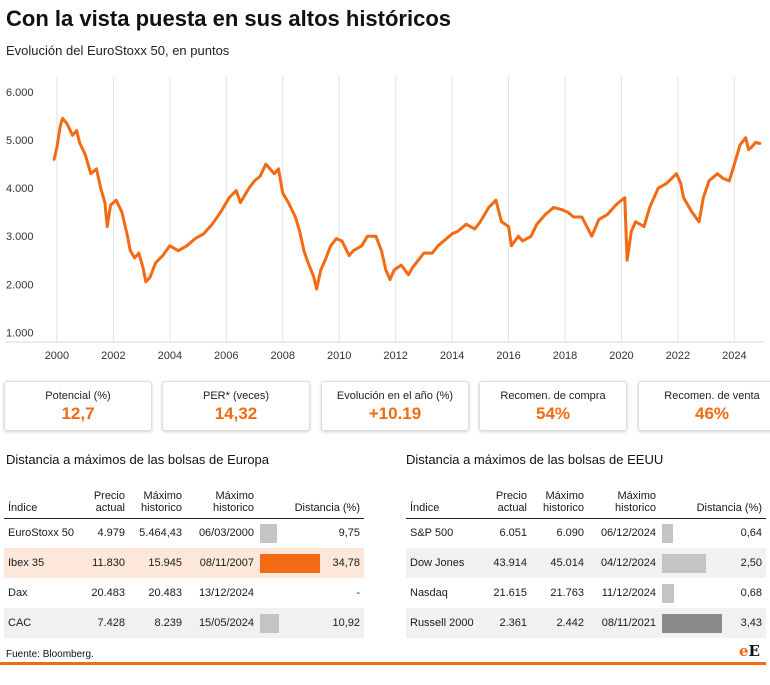 Image resolution: width=770 pixels, height=685 pixels. Describe the element at coordinates (43, 623) in the screenshot. I see `index-name: CAC` at that location.